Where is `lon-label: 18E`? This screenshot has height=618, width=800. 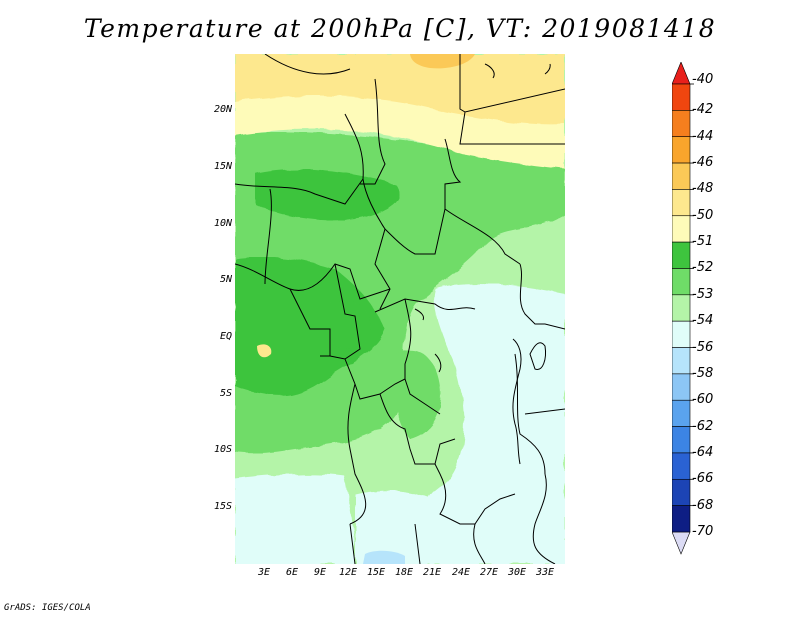 lon-label: 18E is located at coordinates (404, 572).